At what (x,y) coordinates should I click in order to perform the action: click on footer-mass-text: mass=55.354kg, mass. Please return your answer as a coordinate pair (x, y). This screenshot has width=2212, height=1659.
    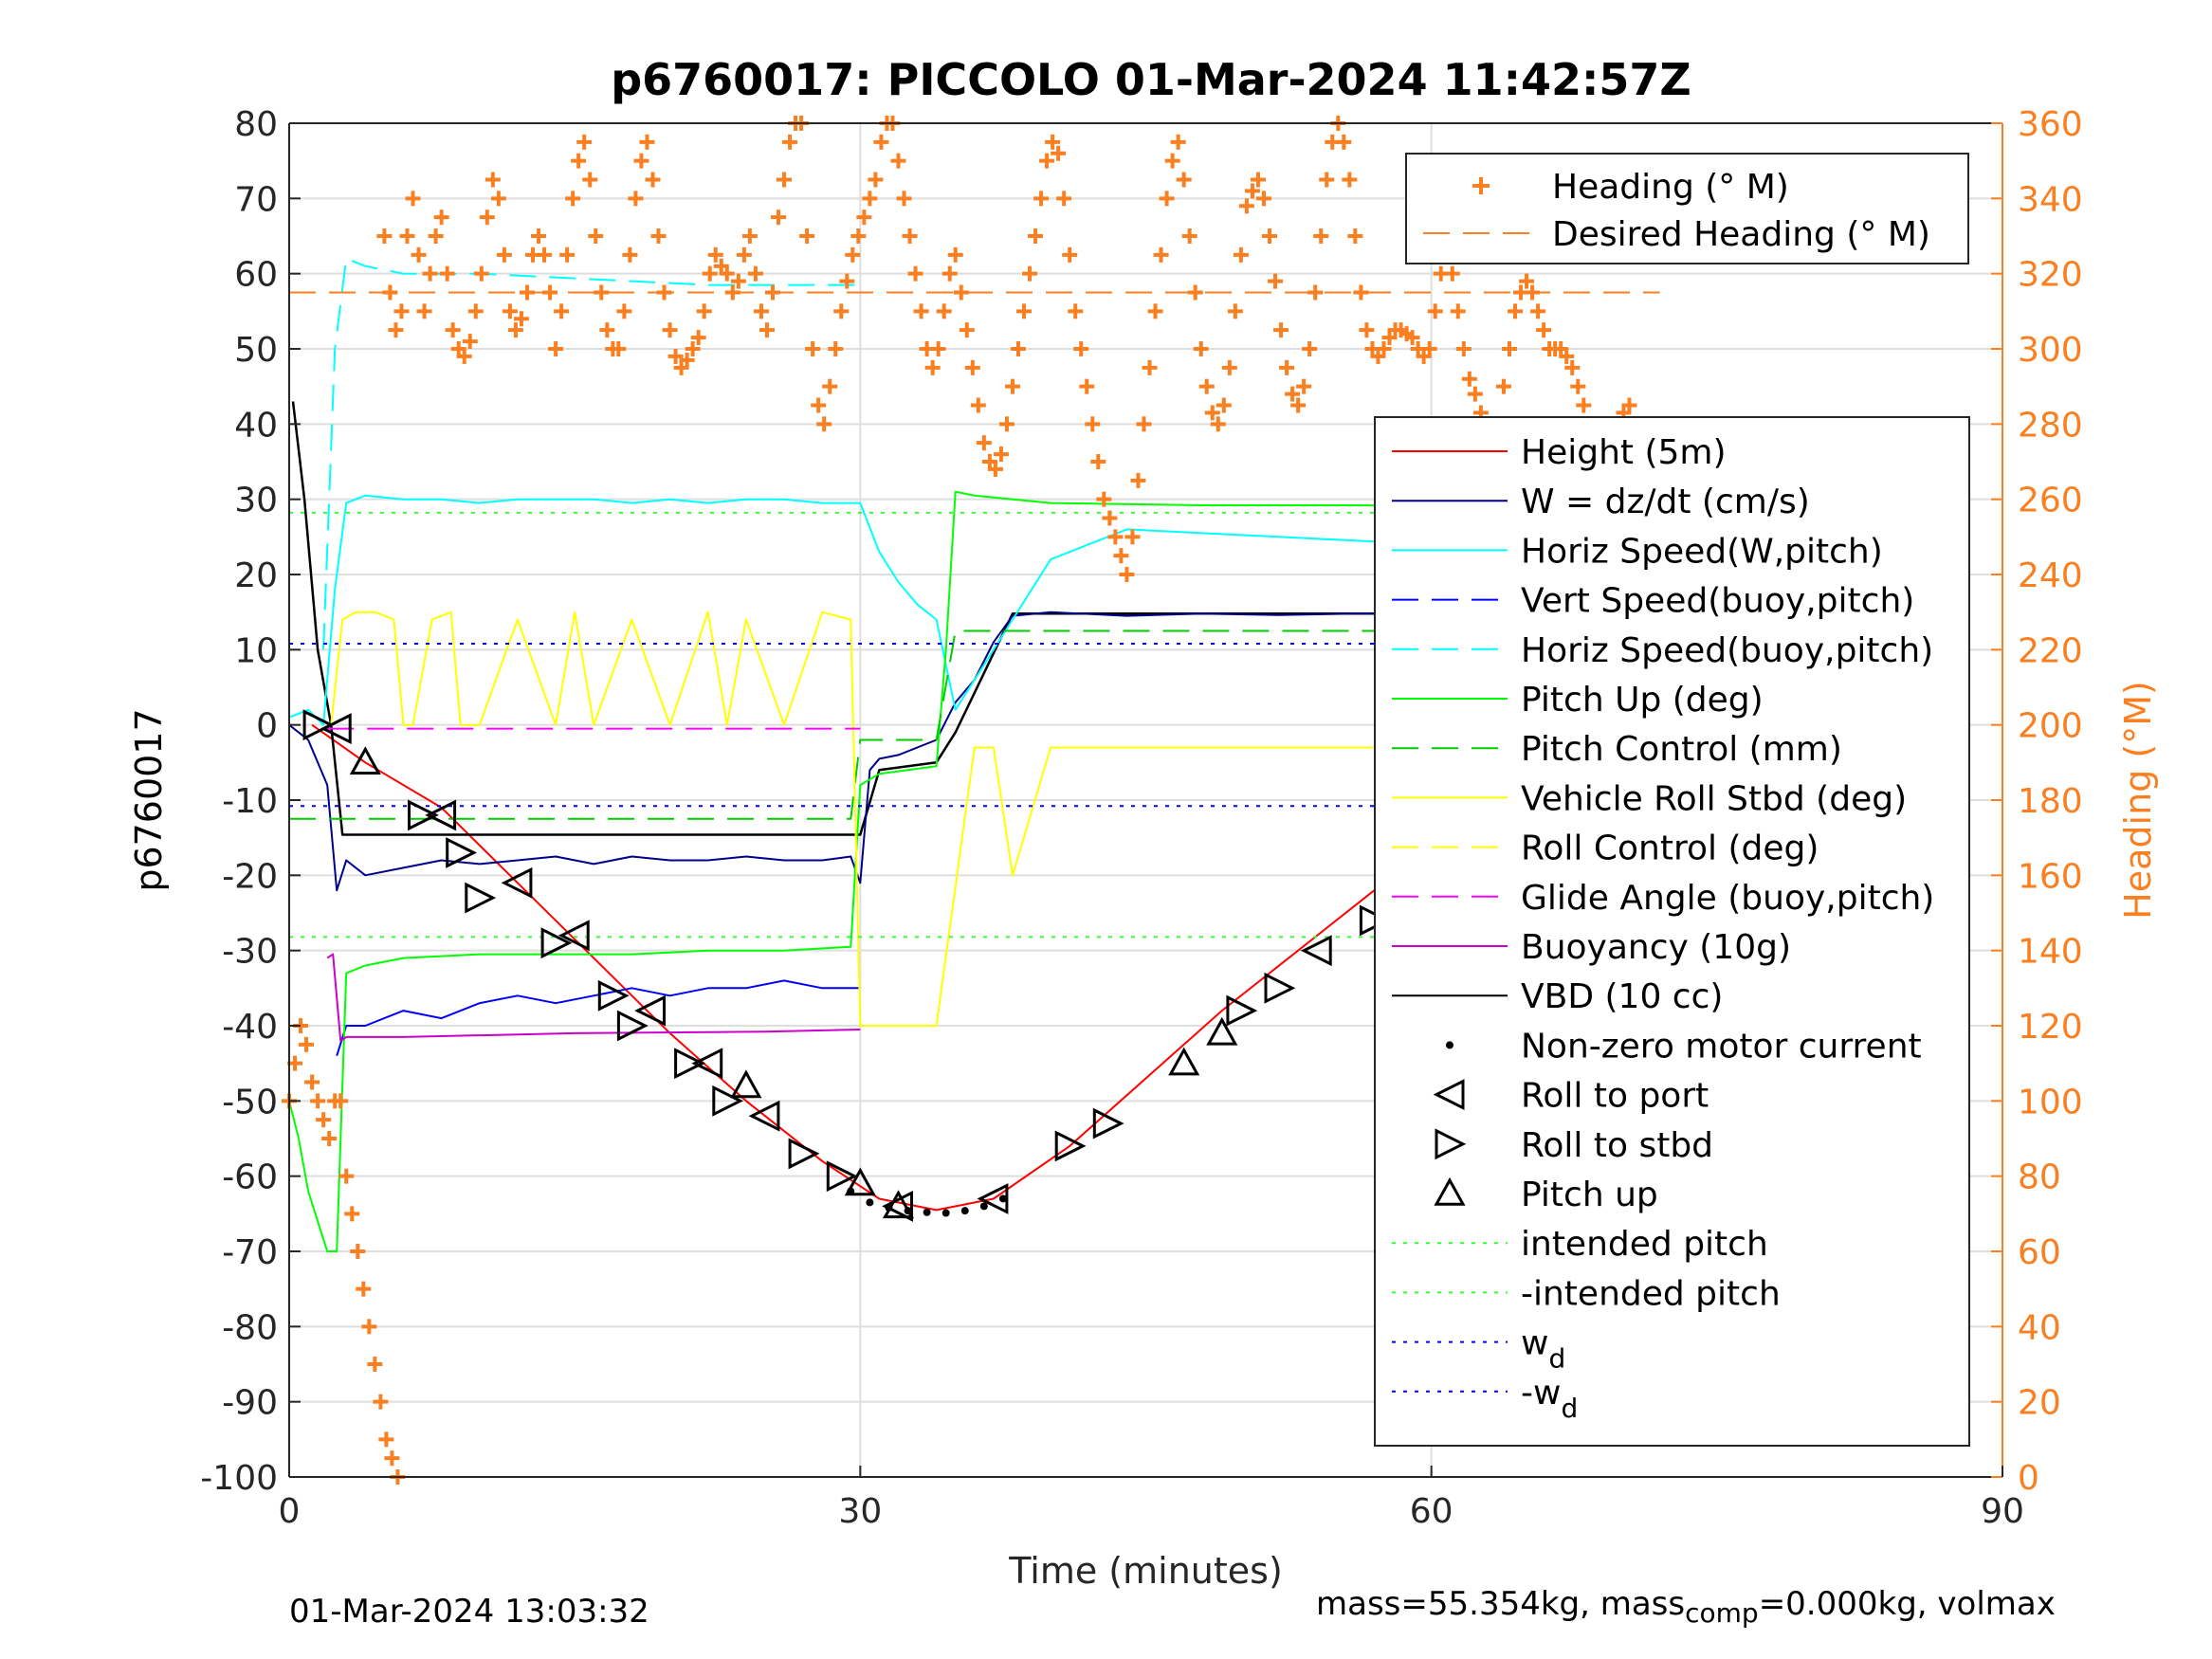
    Looking at the image, I should click on (1501, 1604).